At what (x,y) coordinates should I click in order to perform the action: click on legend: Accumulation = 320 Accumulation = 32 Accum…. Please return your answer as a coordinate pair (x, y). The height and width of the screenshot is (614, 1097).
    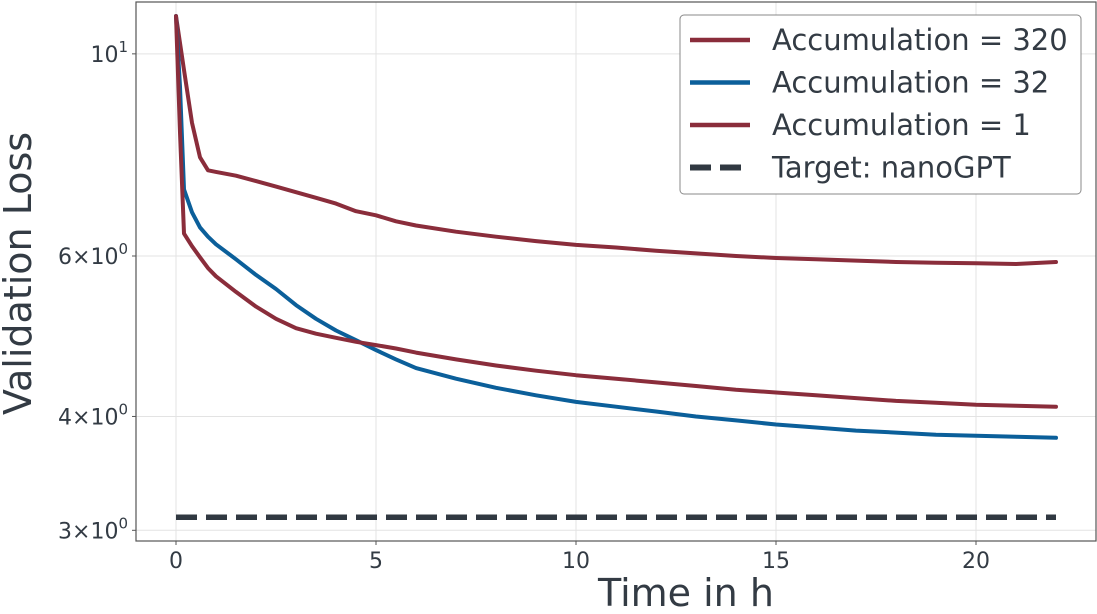
    Looking at the image, I should click on (880, 104).